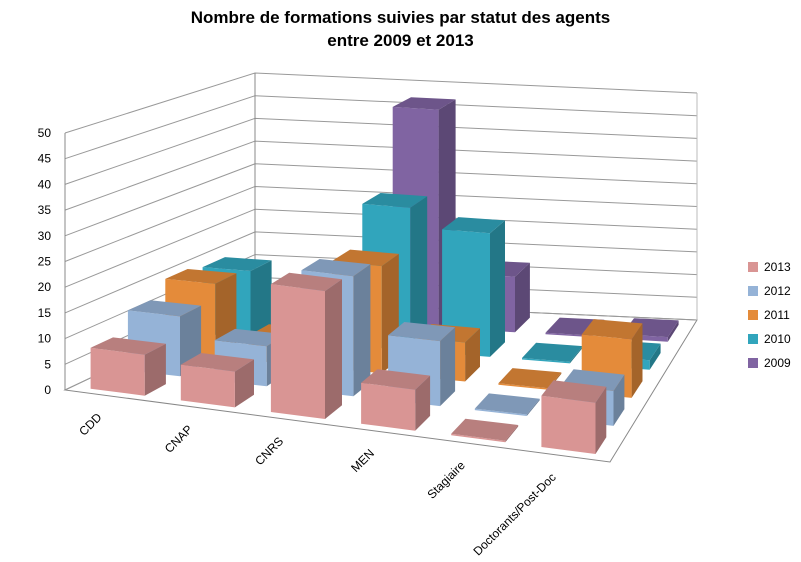 The width and height of the screenshot is (801, 562). I want to click on legend-item-2013: 2013, so click(769, 267).